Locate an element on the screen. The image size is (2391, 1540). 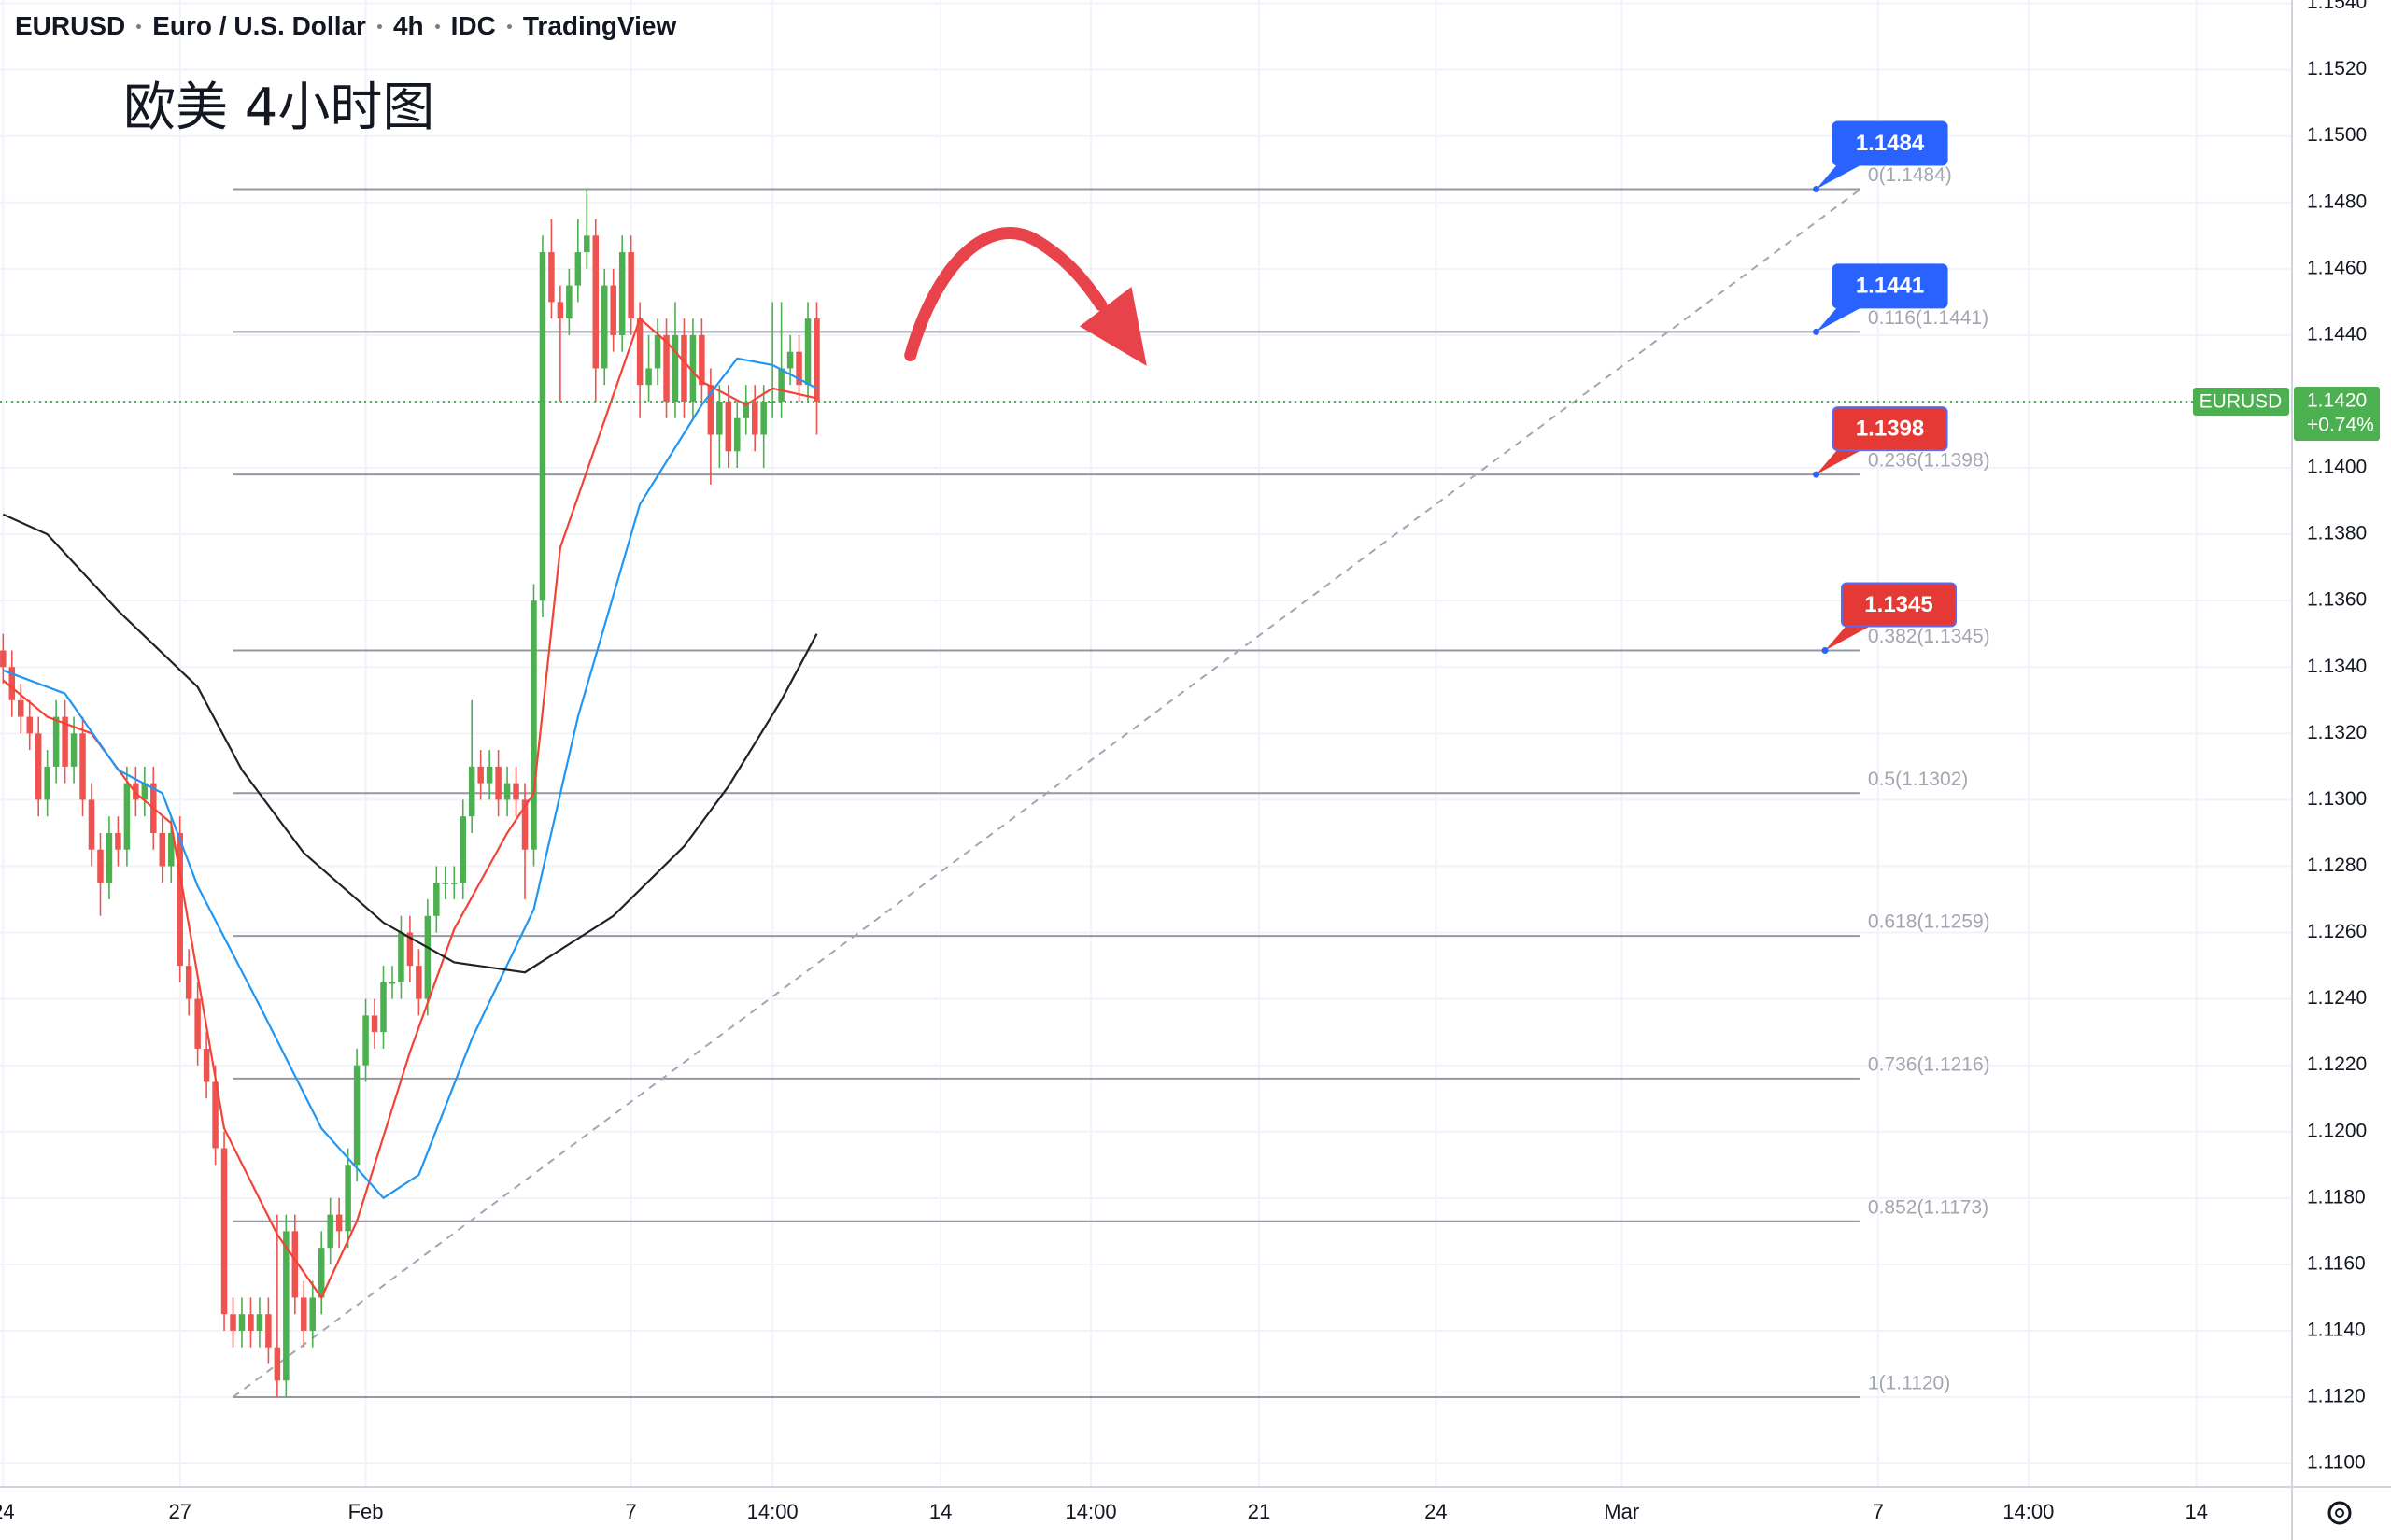
description: Euro / U.S. Dollar is located at coordinates (259, 26).